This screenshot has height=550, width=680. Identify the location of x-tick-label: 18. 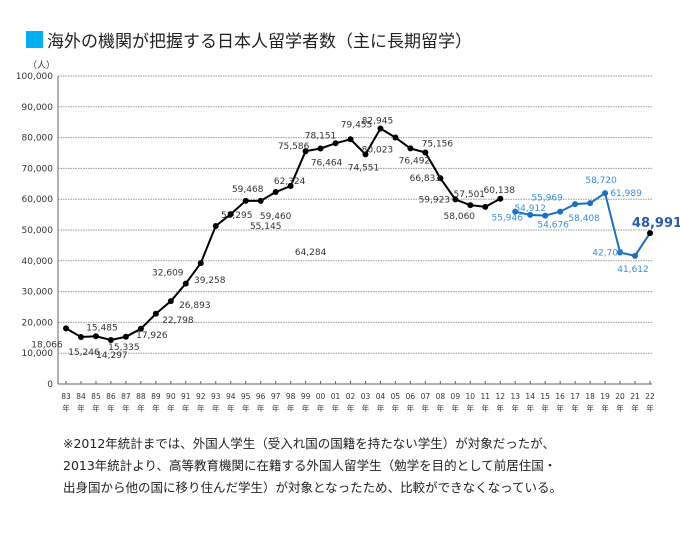
(590, 396).